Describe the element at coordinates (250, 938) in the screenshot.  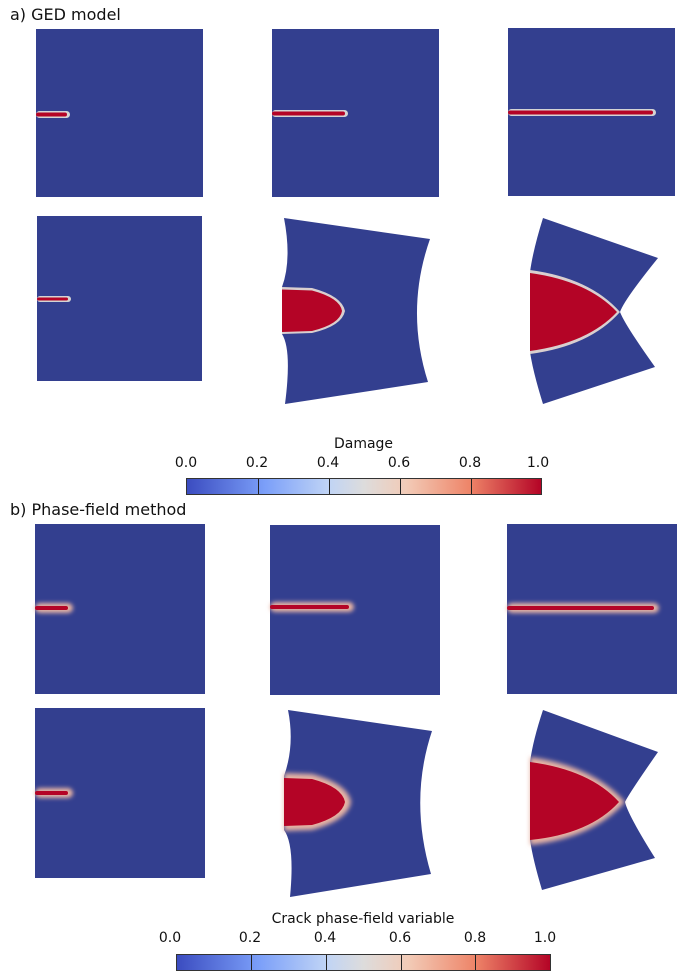
I see `colorbar-b-tick-label: 0.2` at that location.